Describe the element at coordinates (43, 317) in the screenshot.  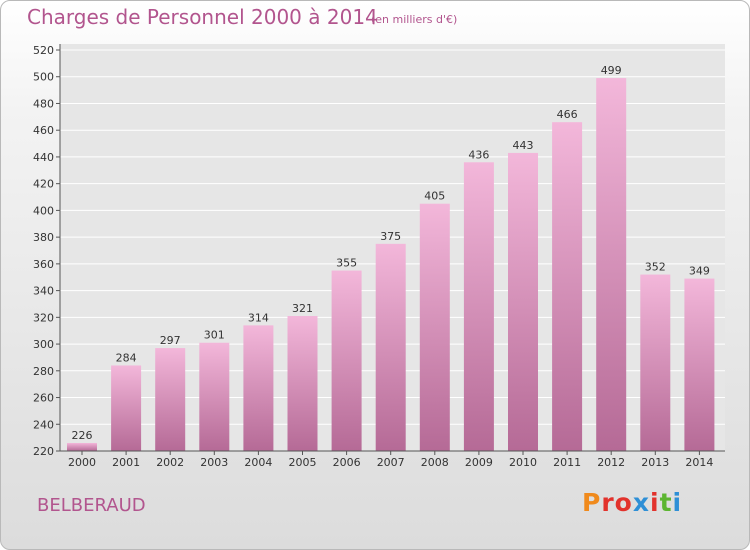
I see `y-tick-label: 320` at that location.